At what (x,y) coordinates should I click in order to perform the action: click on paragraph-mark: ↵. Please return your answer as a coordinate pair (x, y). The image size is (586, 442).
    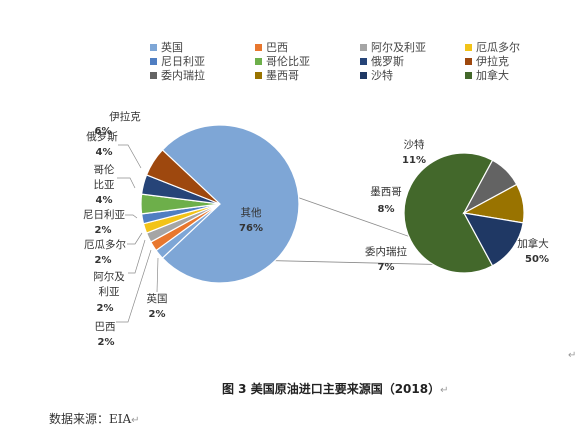
    Looking at the image, I should click on (572, 355).